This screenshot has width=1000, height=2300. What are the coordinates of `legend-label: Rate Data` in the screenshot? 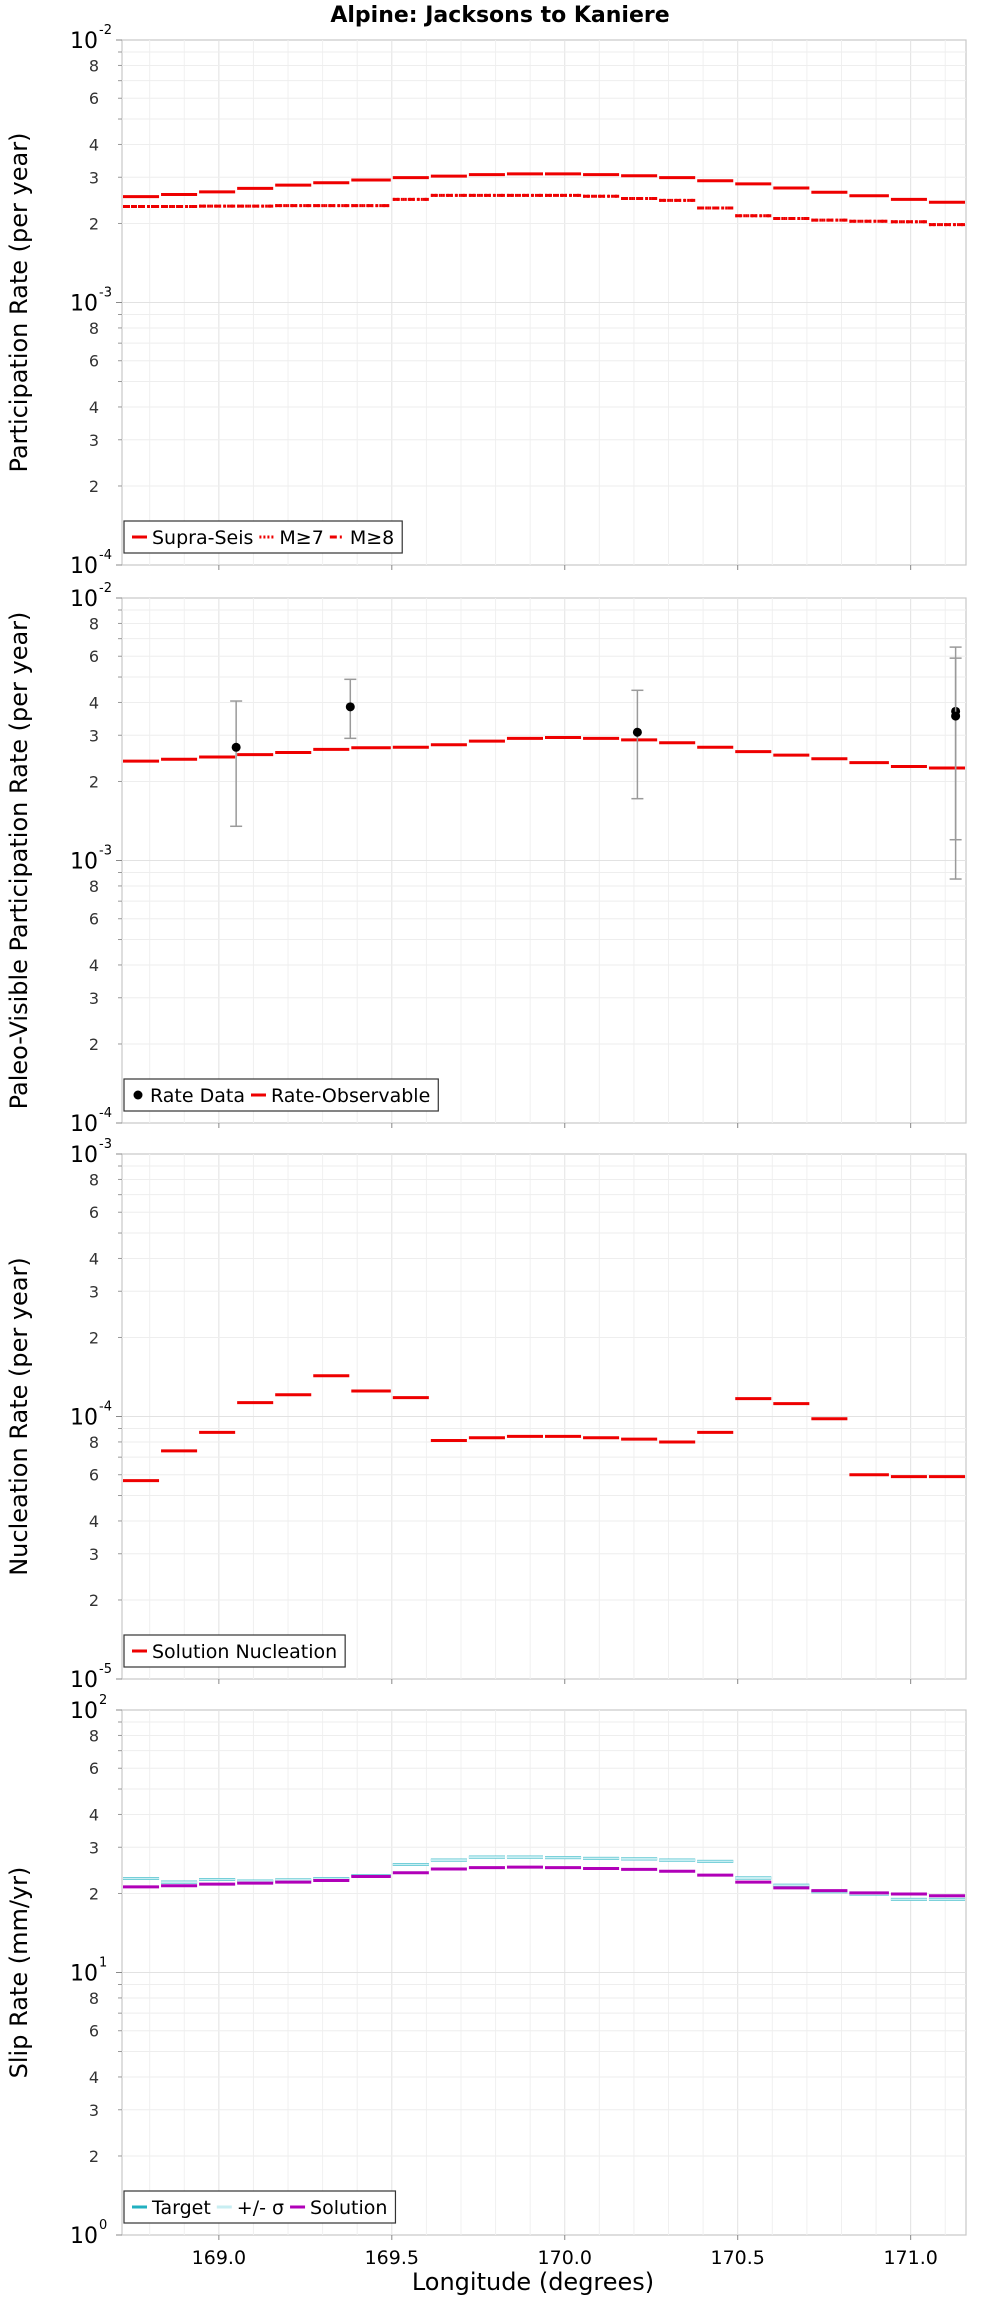 It's located at (197, 1096).